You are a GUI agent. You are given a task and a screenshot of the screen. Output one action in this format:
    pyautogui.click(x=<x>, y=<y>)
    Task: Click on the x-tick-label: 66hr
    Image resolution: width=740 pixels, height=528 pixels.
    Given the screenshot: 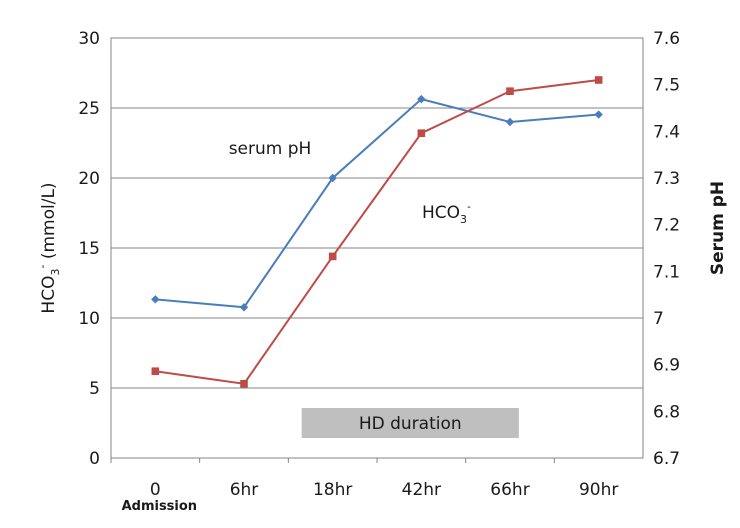 What is the action you would take?
    pyautogui.click(x=509, y=490)
    